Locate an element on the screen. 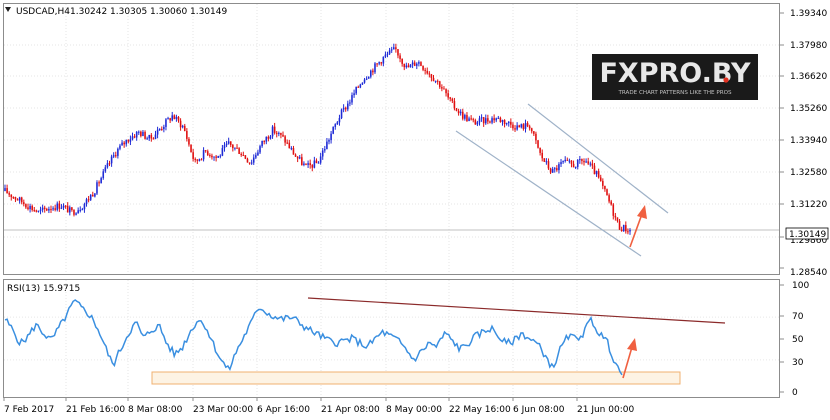 The image size is (830, 420). watermark-tagline: TRADE CHART PATTERNS LIKE THE PROS is located at coordinates (674, 93).